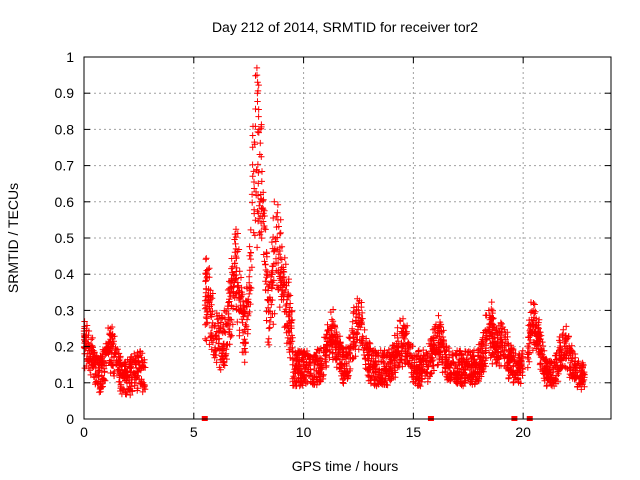 The image size is (640, 480). What do you see at coordinates (65, 166) in the screenshot?
I see `y-tick-label: 0.7` at bounding box center [65, 166].